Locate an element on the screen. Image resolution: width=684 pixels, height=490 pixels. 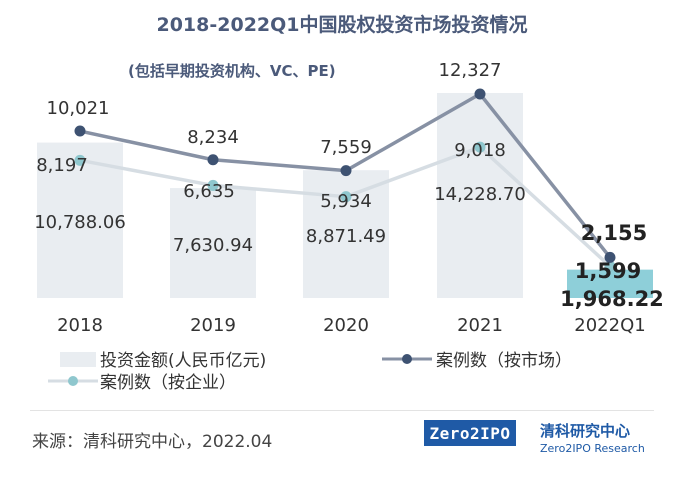
market-cases-point-2022Q1 is located at coordinates (610, 257).